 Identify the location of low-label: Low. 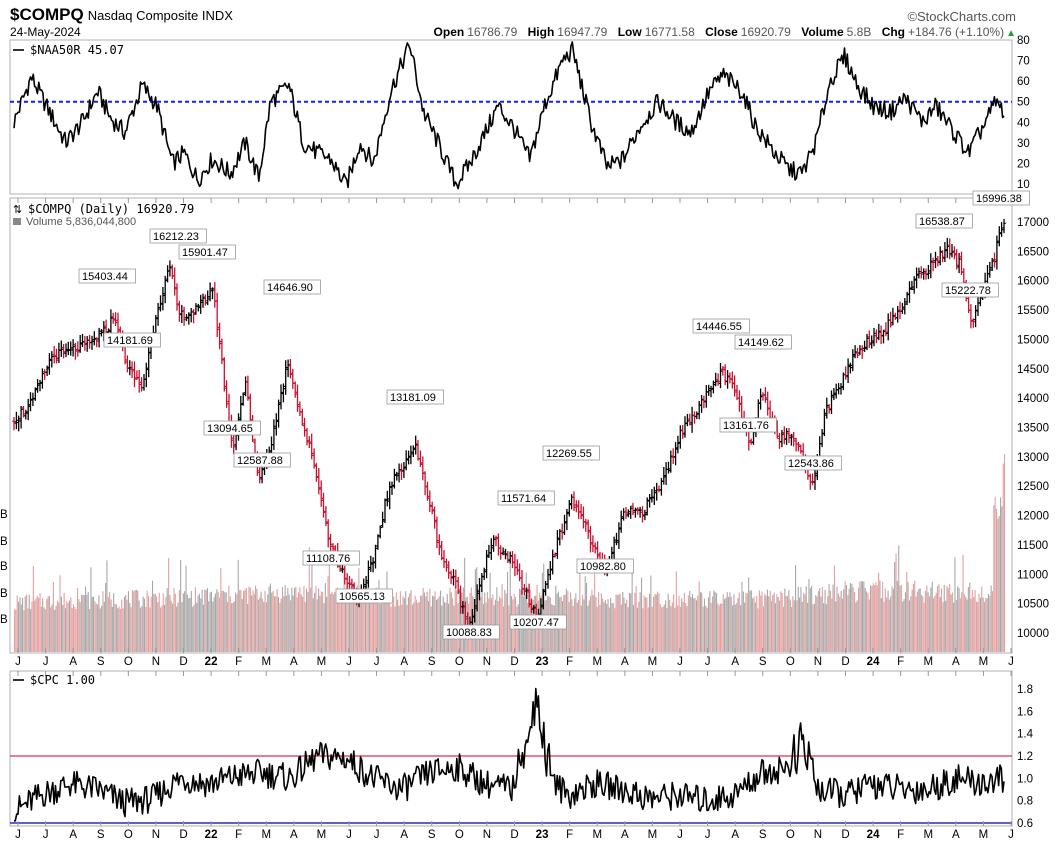
(629, 32).